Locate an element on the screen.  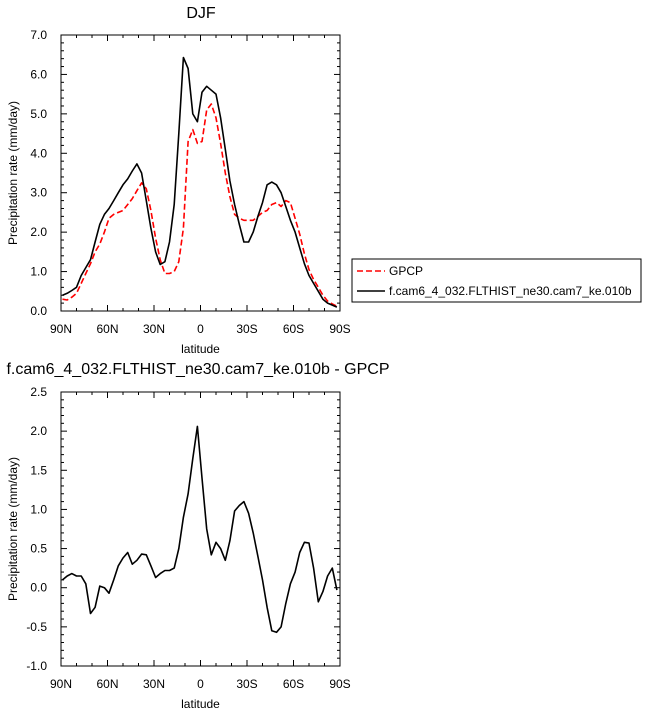
series-line-model is located at coordinates (200, 182).